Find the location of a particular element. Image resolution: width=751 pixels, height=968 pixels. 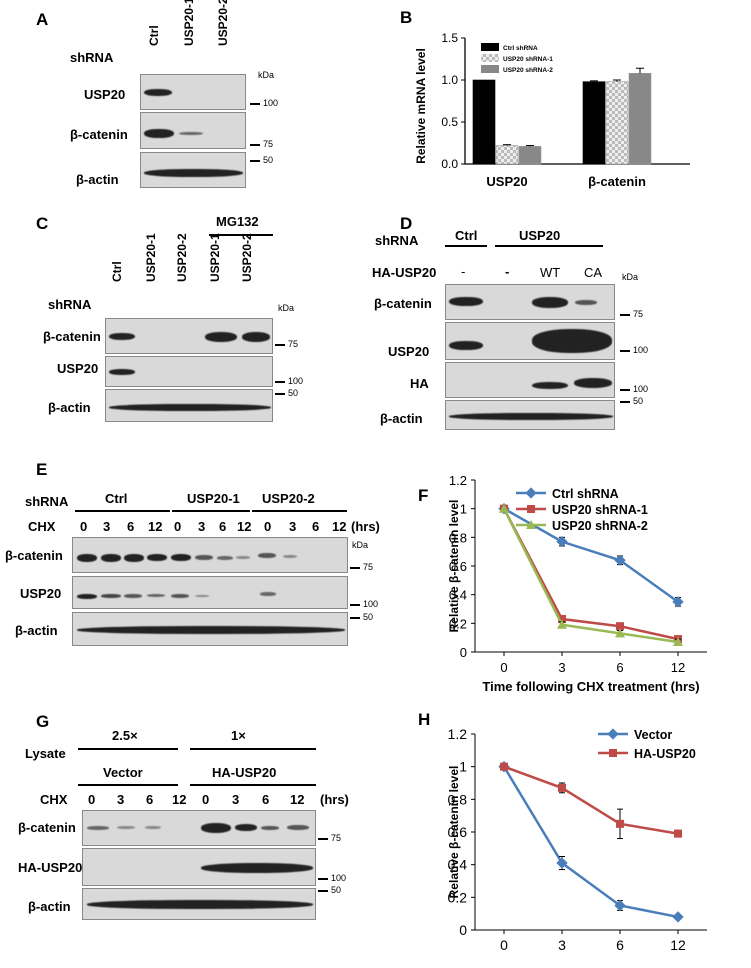

y-tick-label: 0.0 is located at coordinates (449, 164).